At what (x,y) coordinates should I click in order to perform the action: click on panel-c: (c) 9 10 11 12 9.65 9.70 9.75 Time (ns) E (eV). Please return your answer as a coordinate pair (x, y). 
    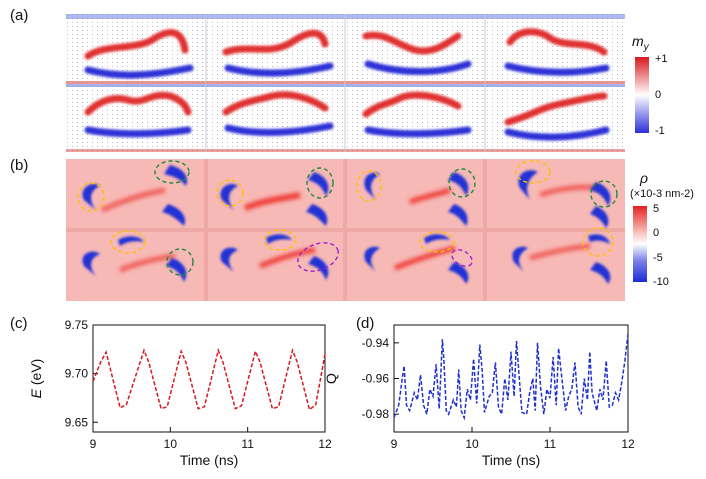
    Looking at the image, I should click on (171, 391).